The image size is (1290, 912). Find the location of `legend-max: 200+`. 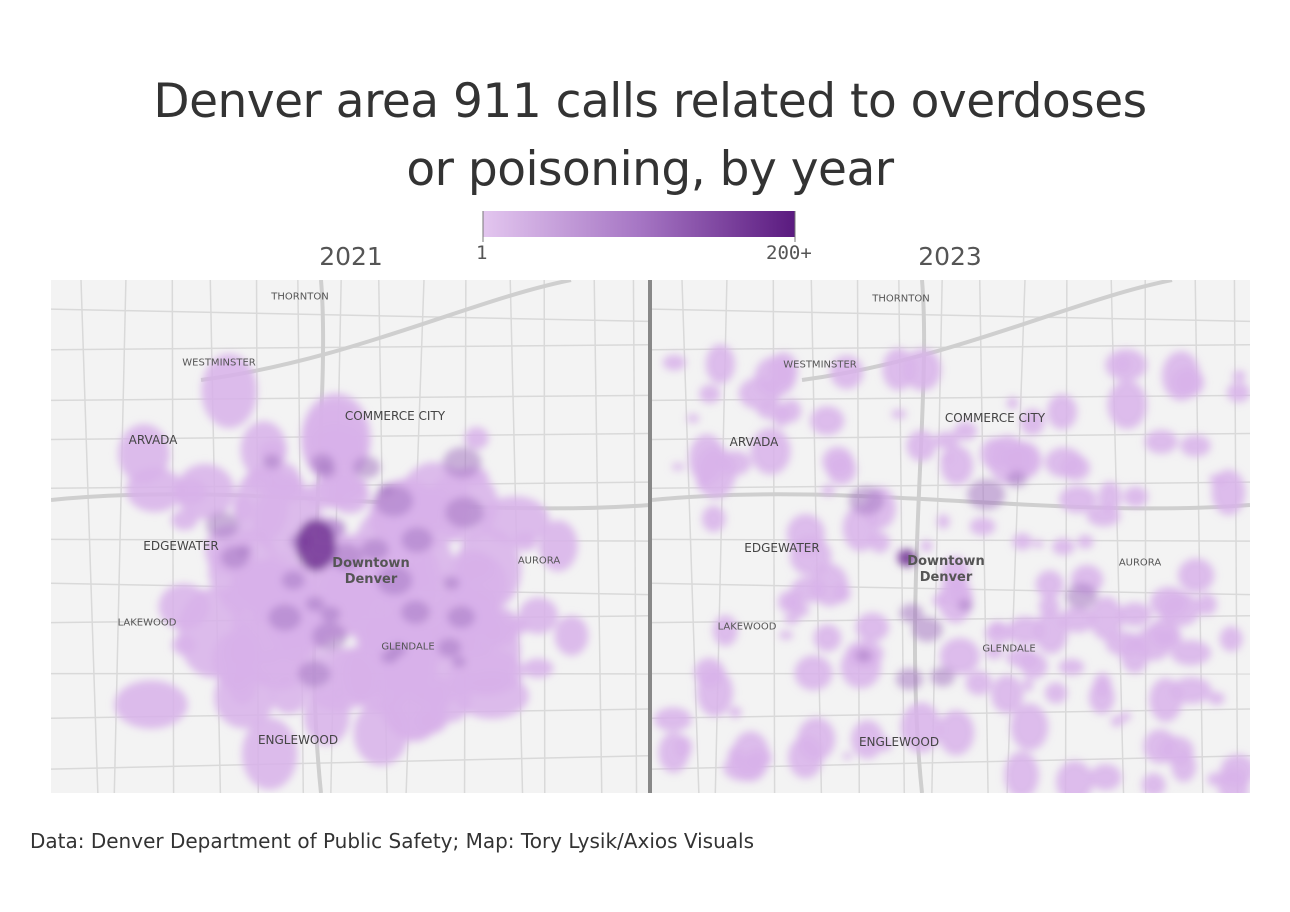

legend-max: 200+ is located at coordinates (789, 253).